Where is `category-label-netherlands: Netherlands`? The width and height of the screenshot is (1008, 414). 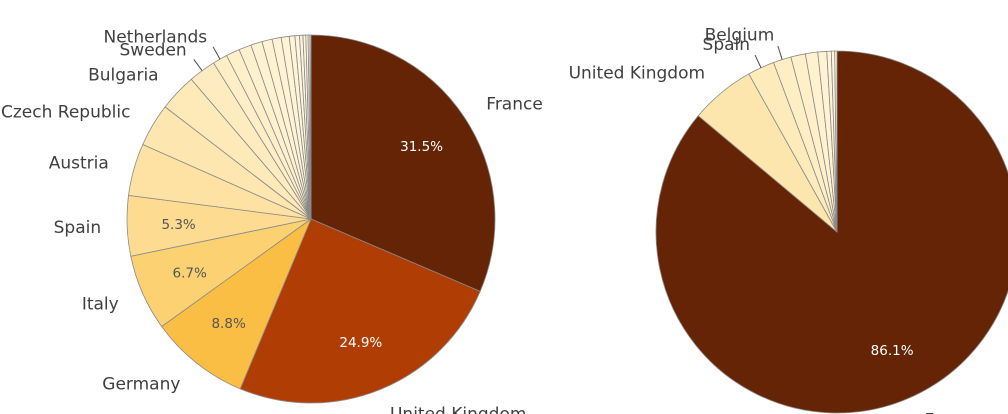 category-label-netherlands: Netherlands is located at coordinates (156, 37).